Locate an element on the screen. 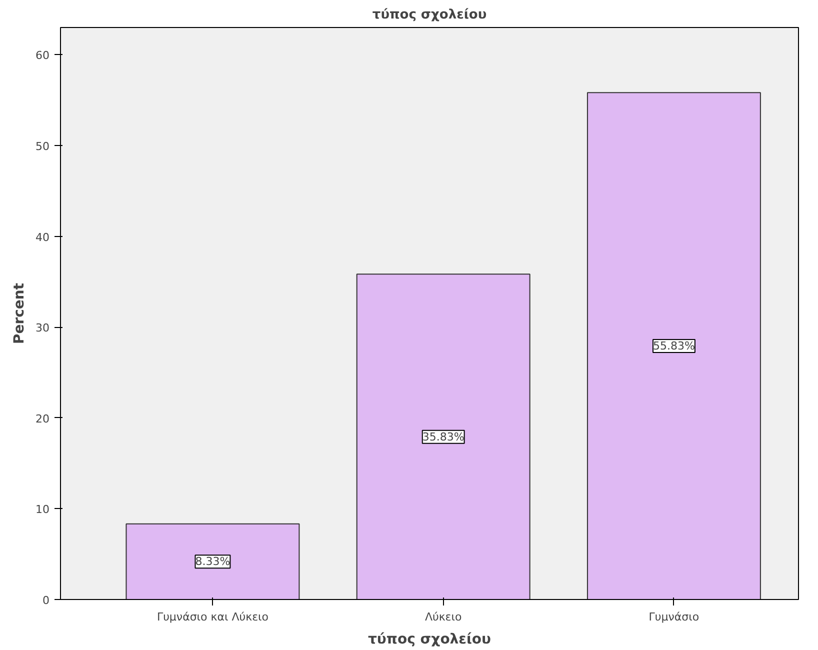 The image size is (818, 650). data-label: 8.33% is located at coordinates (212, 561).